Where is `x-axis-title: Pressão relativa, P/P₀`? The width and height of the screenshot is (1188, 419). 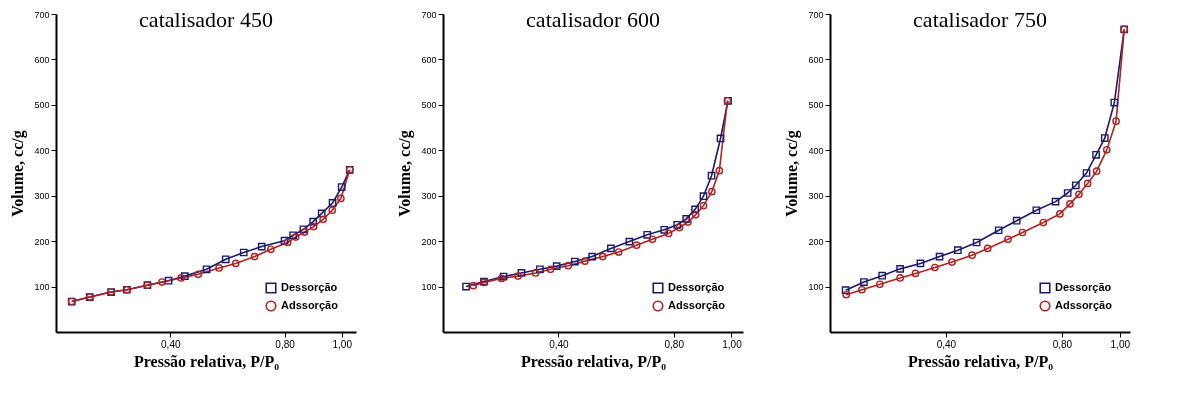 x-axis-title: Pressão relativa, P/P₀ is located at coordinates (593, 361).